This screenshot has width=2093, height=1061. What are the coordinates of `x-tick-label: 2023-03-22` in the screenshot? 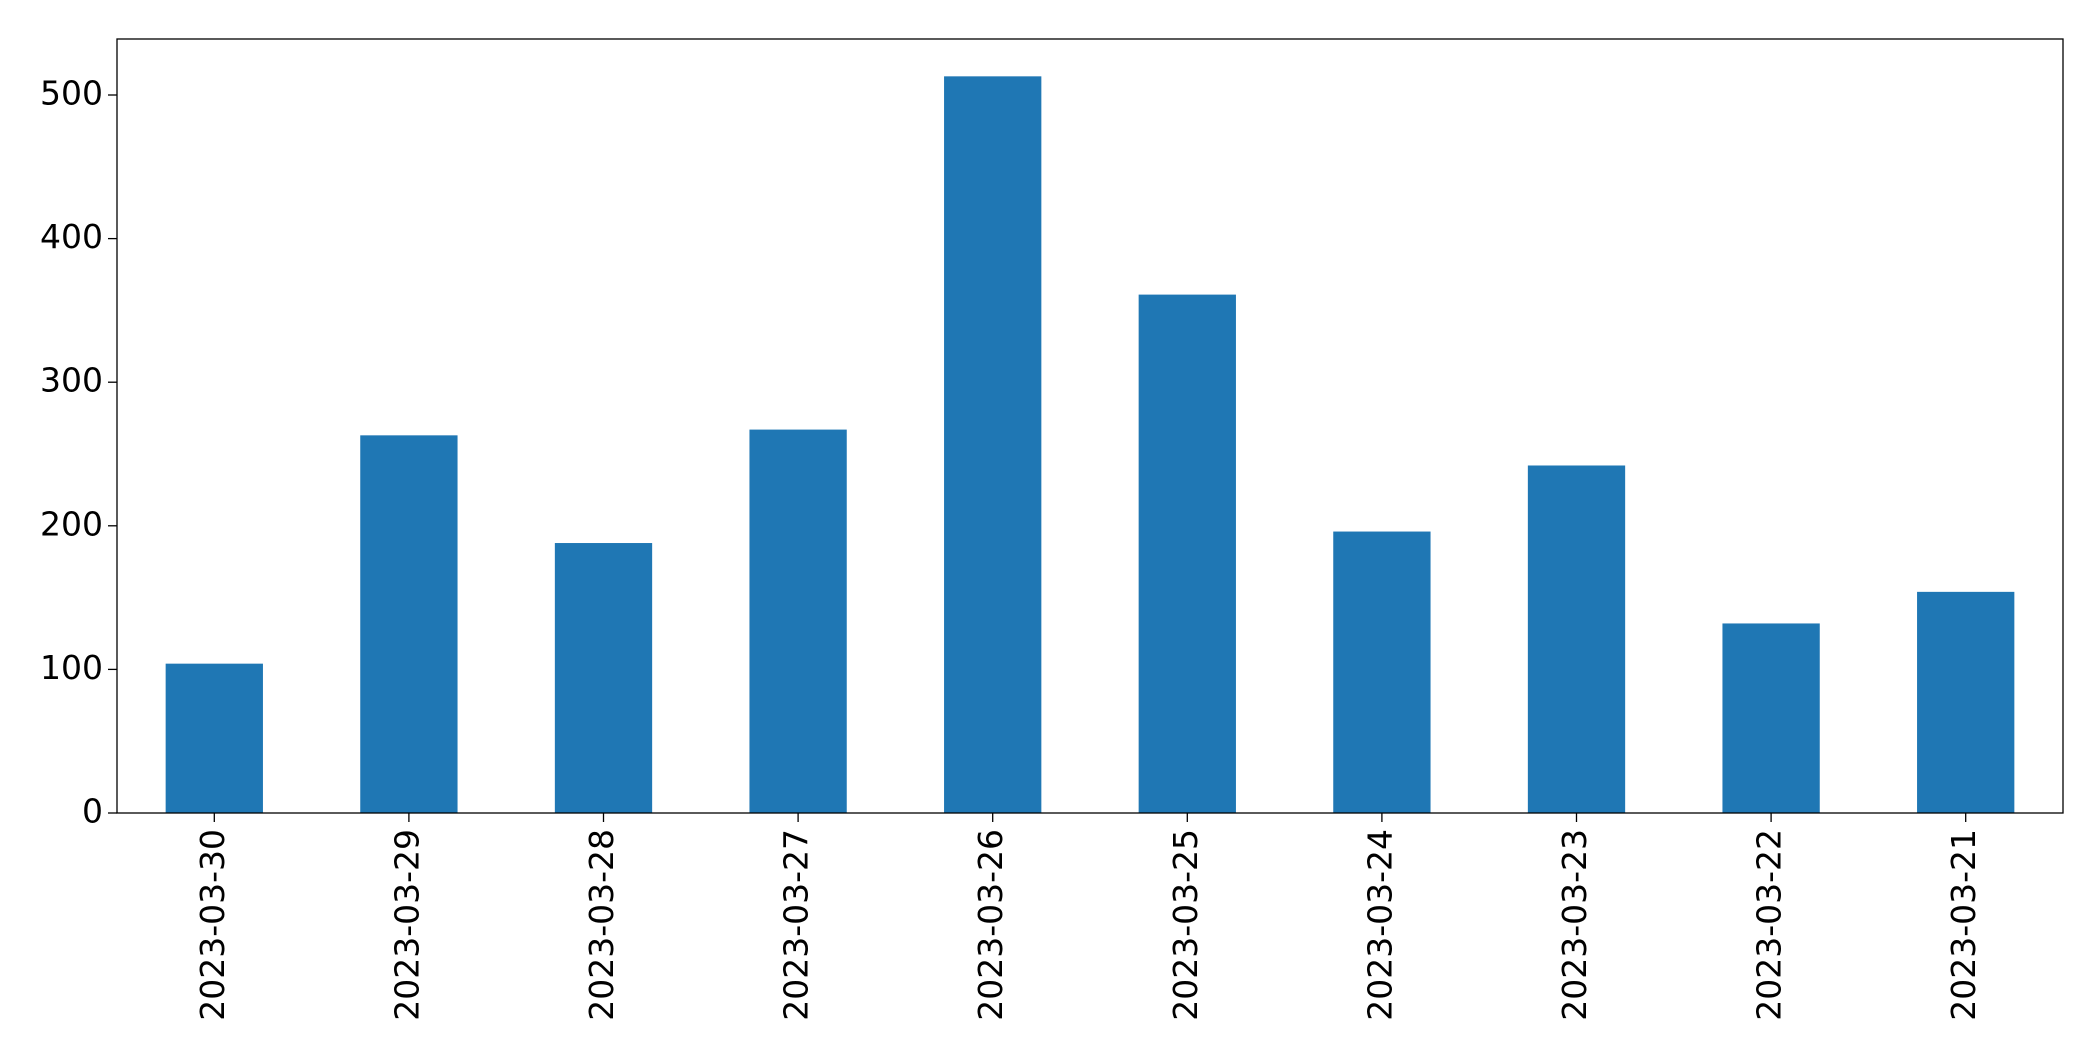 It's located at (1769, 925).